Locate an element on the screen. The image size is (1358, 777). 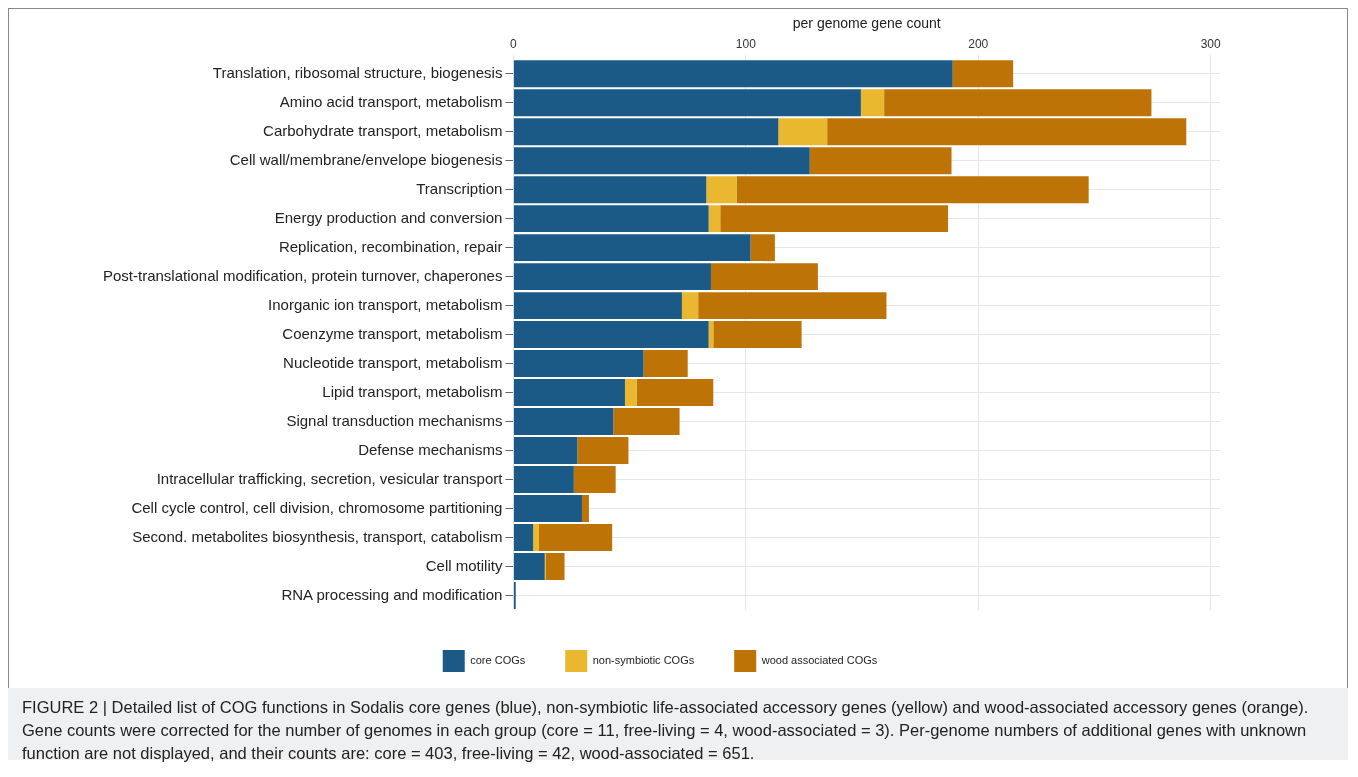
y-tick-label: Transcription is located at coordinates (459, 188).